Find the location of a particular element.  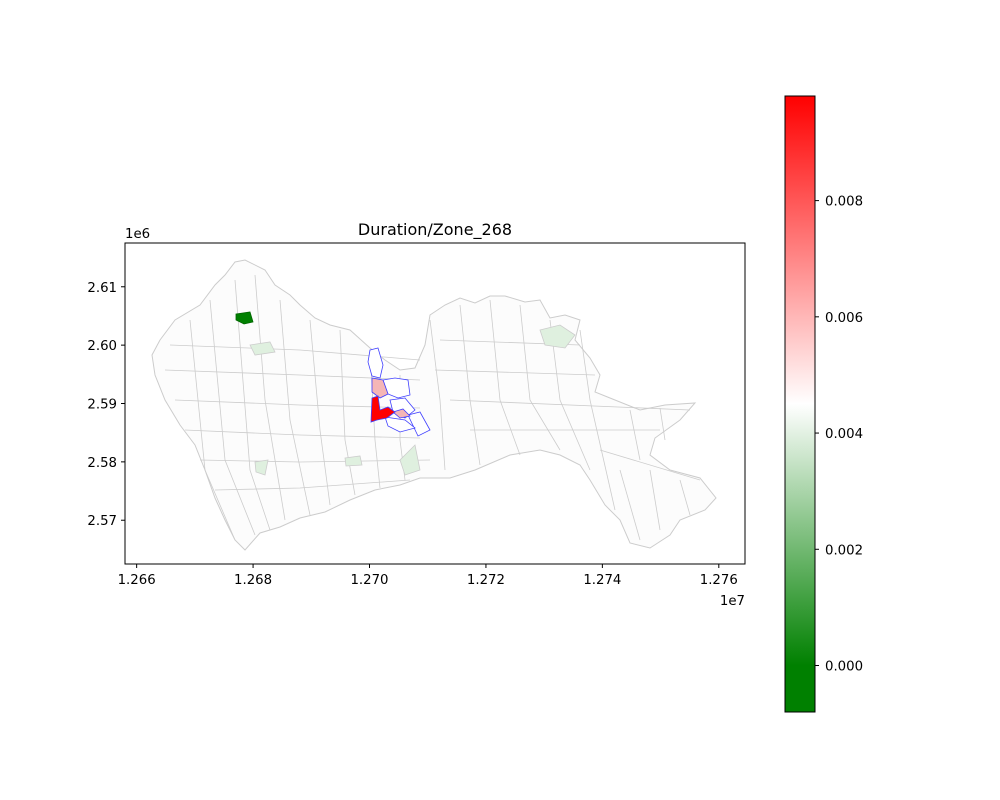

negative-zones is located at coordinates (412, 400).